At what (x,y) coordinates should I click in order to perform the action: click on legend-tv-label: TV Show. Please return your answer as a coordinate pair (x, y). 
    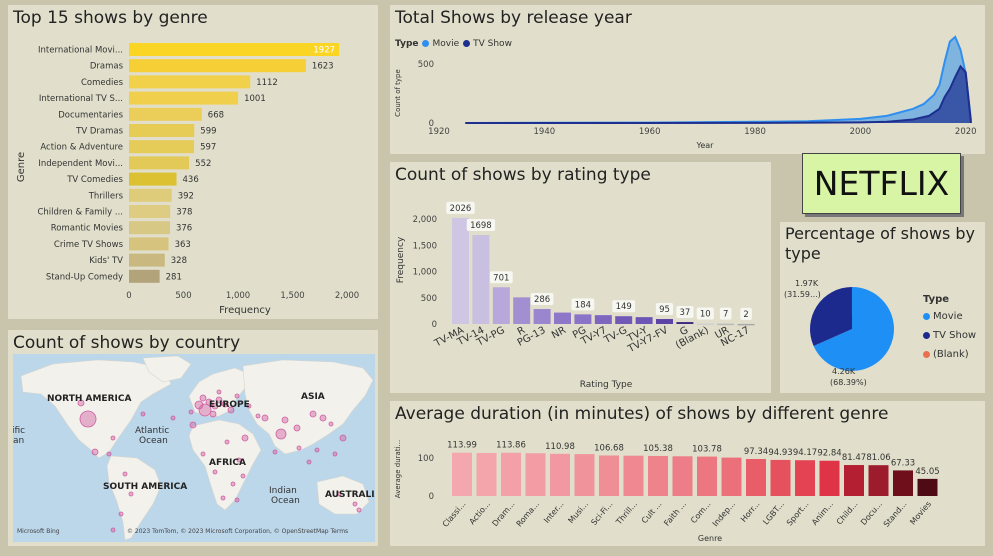
    Looking at the image, I should click on (492, 44).